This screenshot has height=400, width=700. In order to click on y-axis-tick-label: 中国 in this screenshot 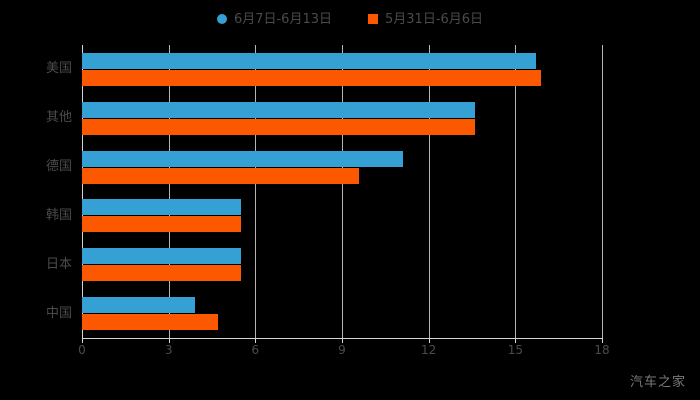, I will do `click(58, 313)`.